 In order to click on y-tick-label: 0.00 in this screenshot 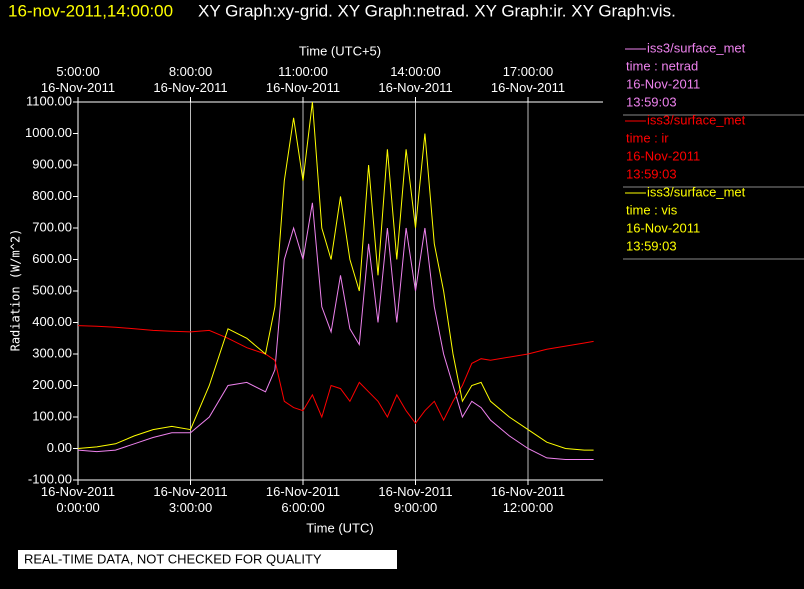, I will do `click(59, 447)`.